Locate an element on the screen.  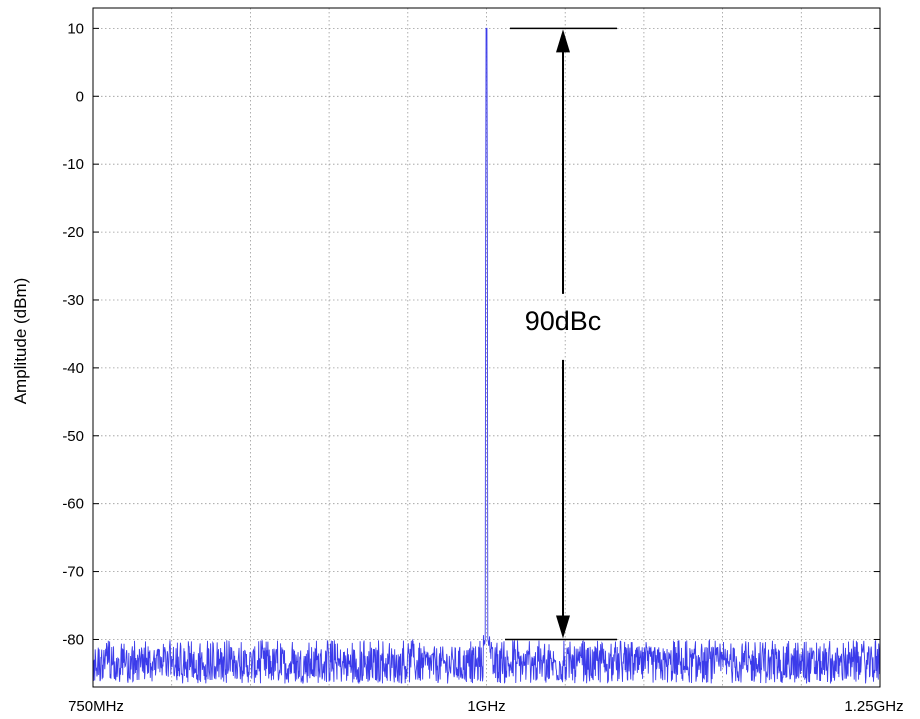
dbc-annotation: 90dBc is located at coordinates (561, 334).